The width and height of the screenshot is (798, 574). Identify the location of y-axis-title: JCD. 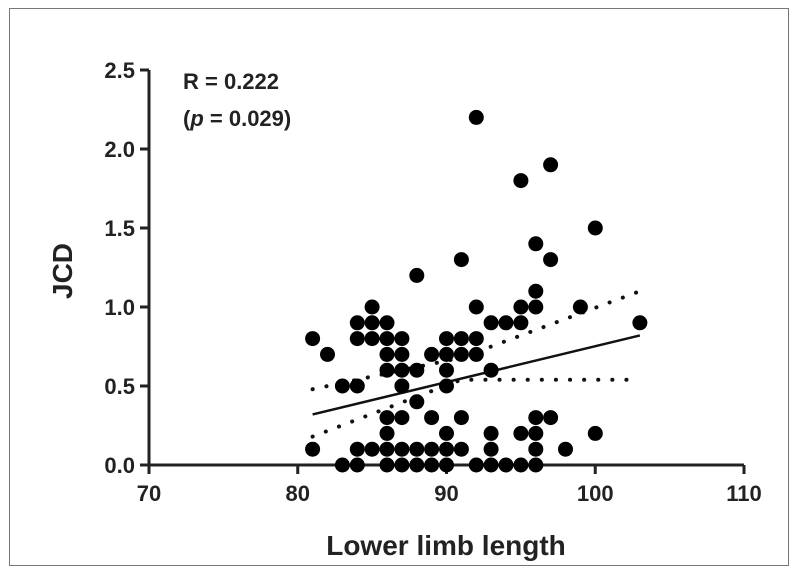
(62, 271).